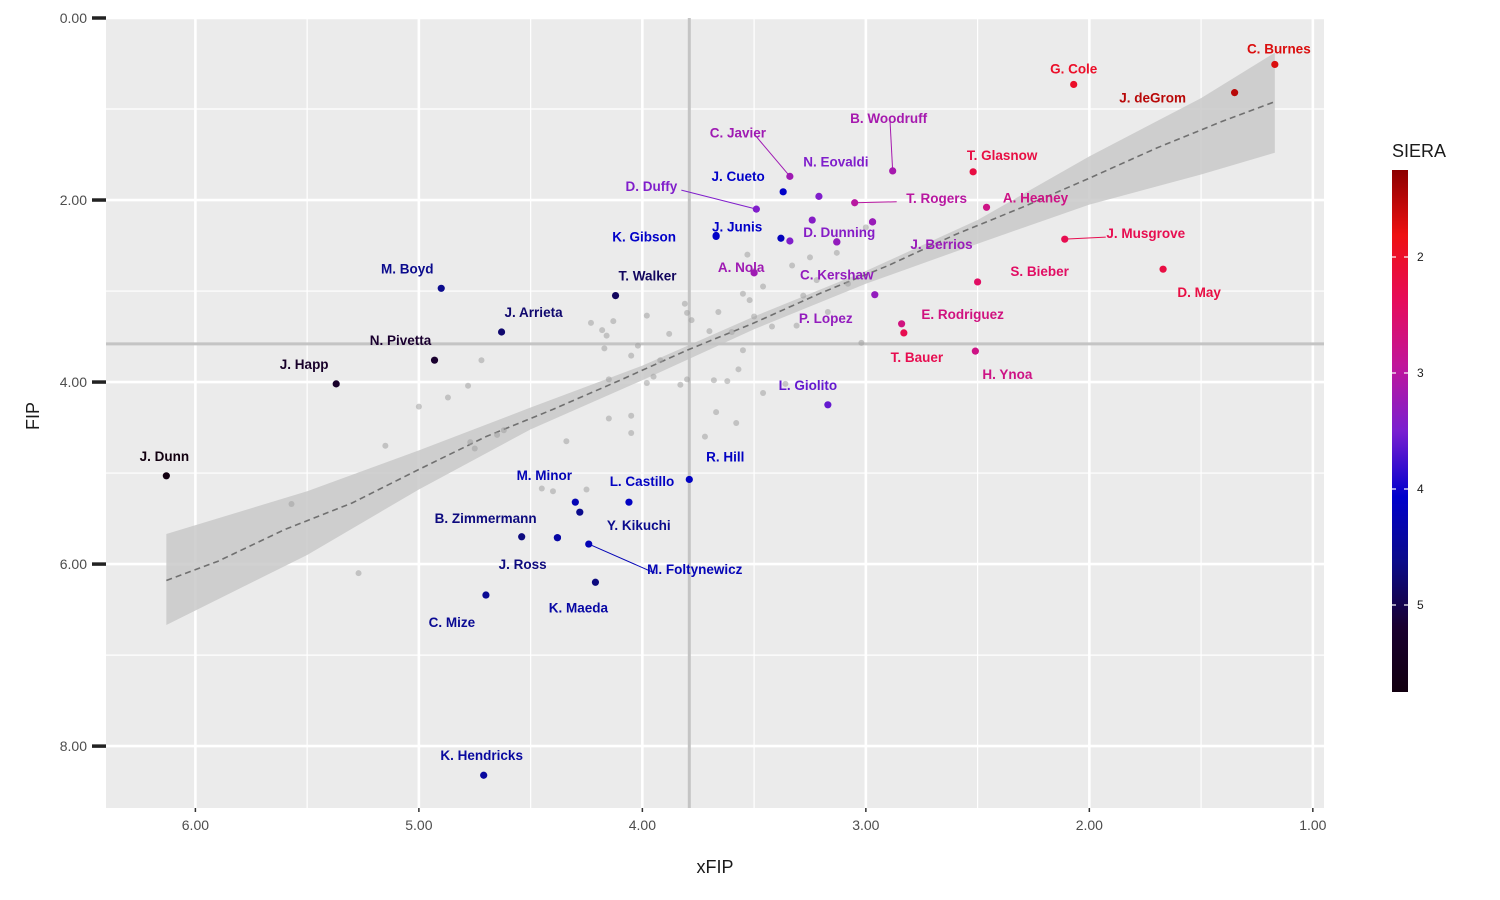 The image size is (1500, 900). What do you see at coordinates (418, 825) in the screenshot?
I see `x-tick-label: 5.00` at bounding box center [418, 825].